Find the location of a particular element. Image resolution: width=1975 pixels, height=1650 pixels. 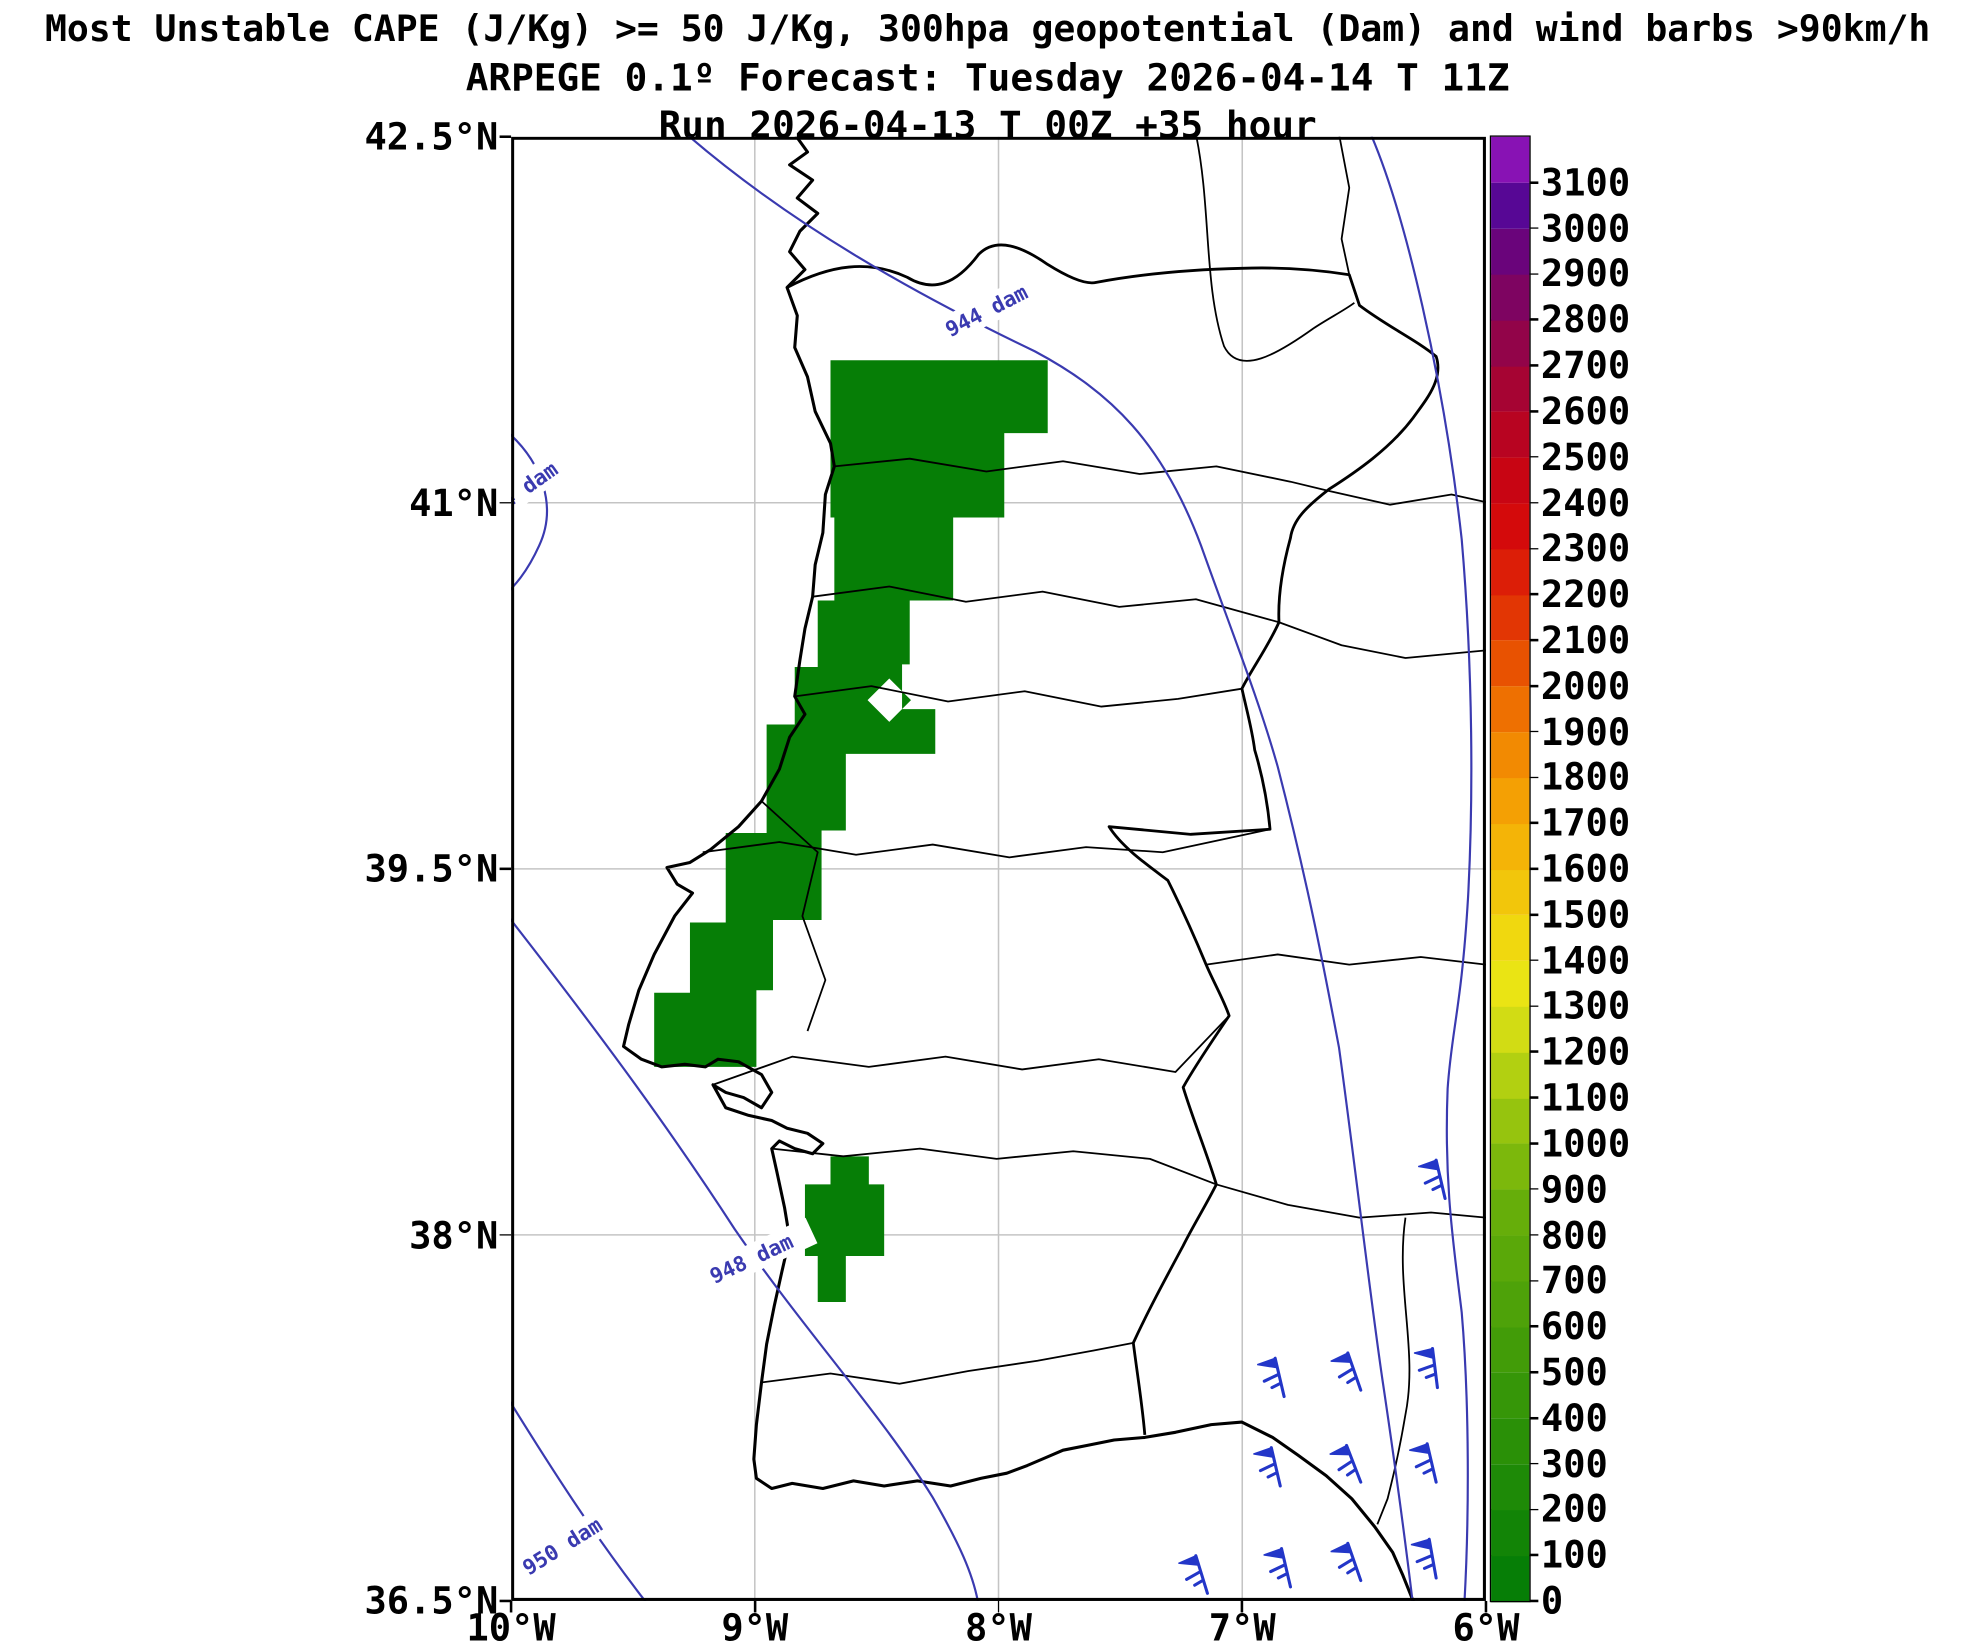

colorbar-tick-label: 1300 is located at coordinates (1585, 1006).